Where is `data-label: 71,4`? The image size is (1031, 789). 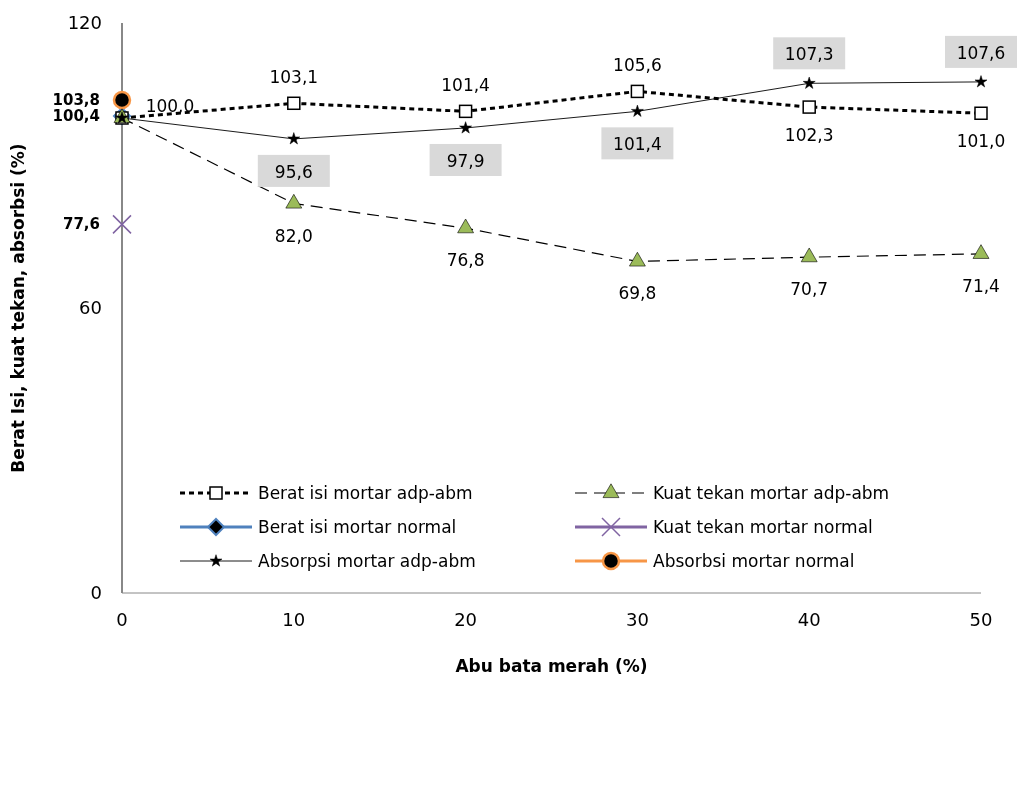
data-label: 71,4 is located at coordinates (981, 285).